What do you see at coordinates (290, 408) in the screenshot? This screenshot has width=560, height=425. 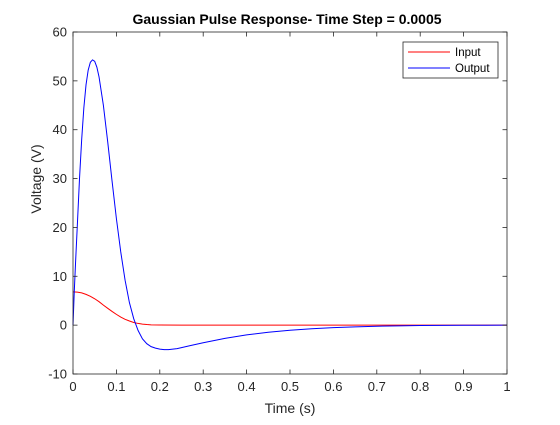 I see `x-axis-label: Time (s)` at bounding box center [290, 408].